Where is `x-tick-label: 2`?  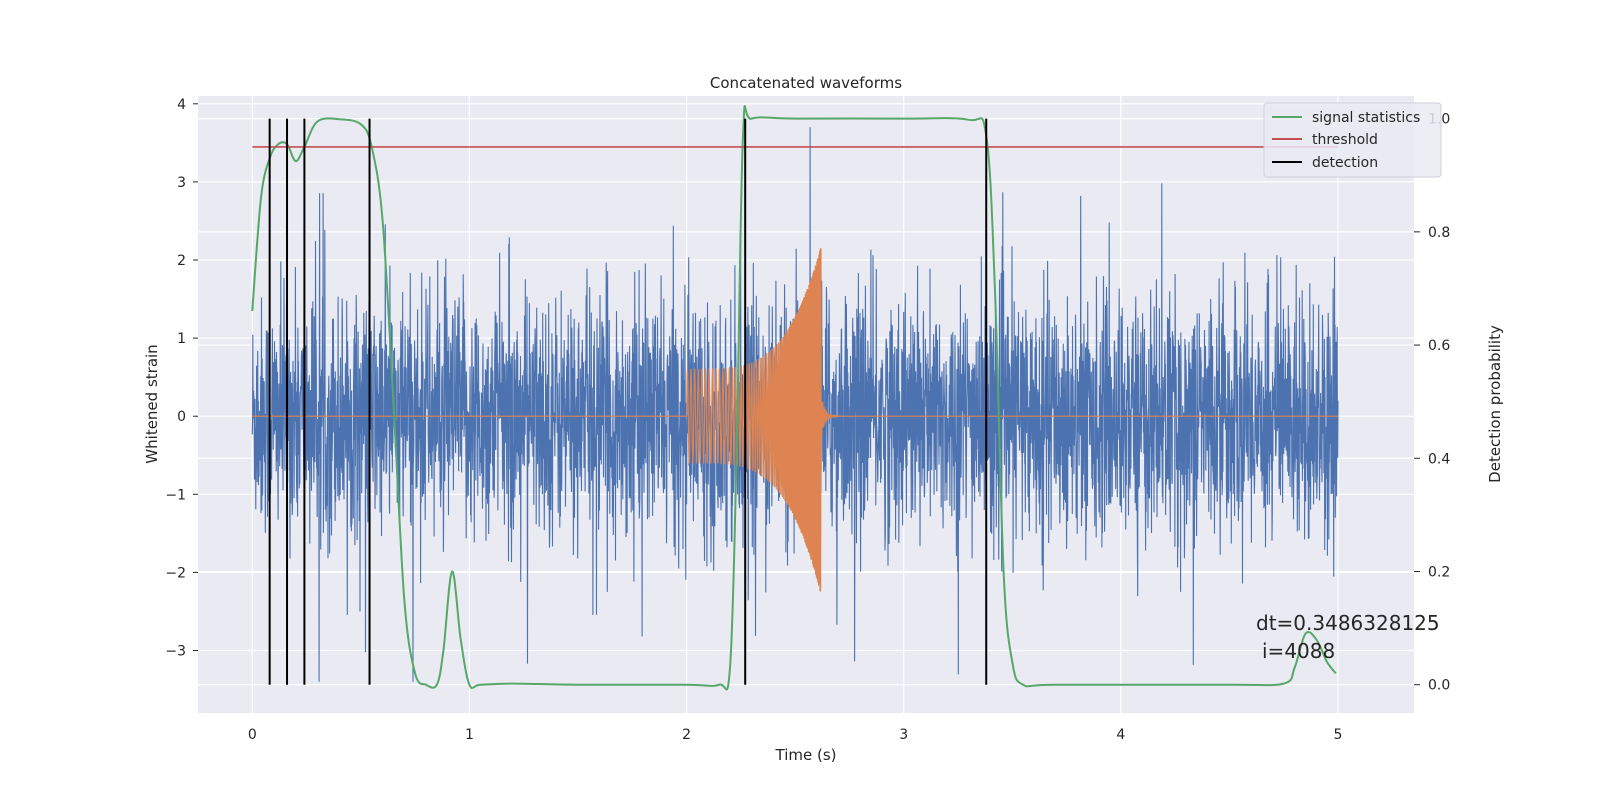 x-tick-label: 2 is located at coordinates (686, 735).